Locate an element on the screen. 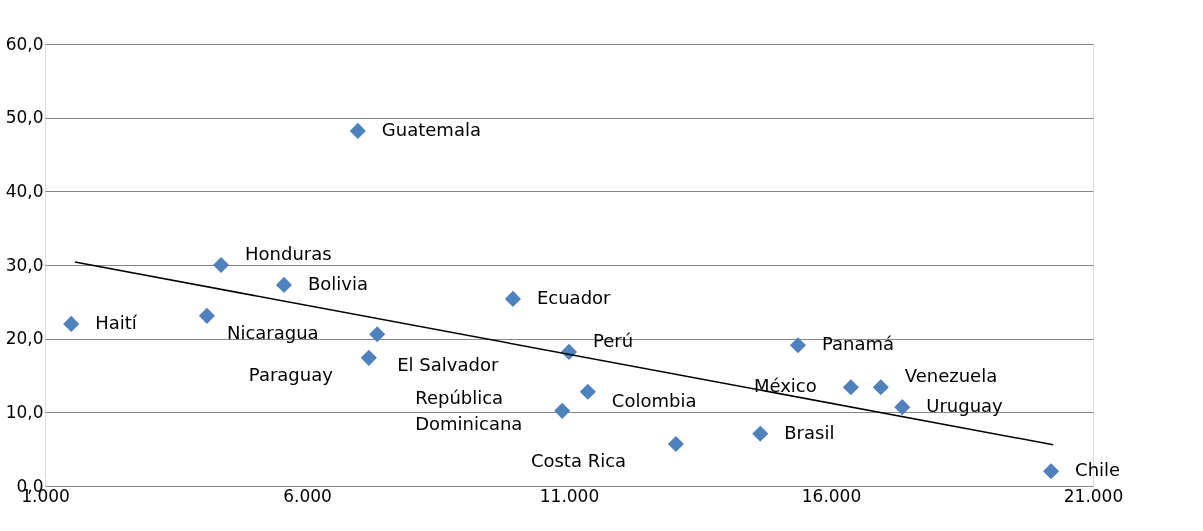 The width and height of the screenshot is (1203, 531). y-tick-label: 60,0 is located at coordinates (24, 43).